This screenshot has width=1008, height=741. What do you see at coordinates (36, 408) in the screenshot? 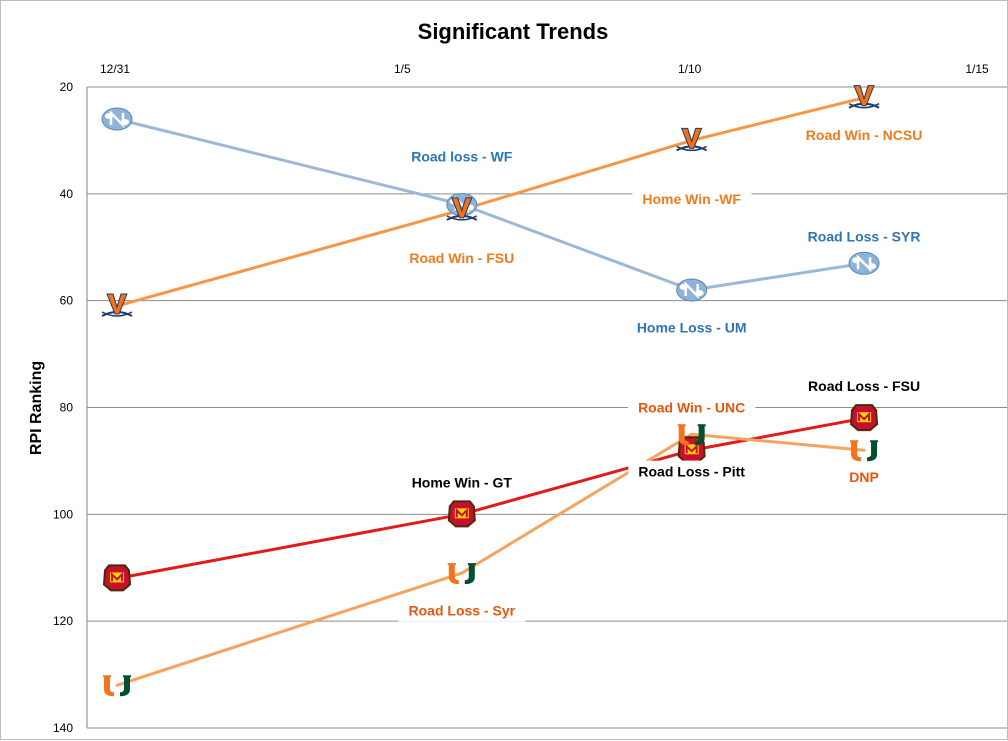
I see `y-axis-label: RPI Ranking` at bounding box center [36, 408].